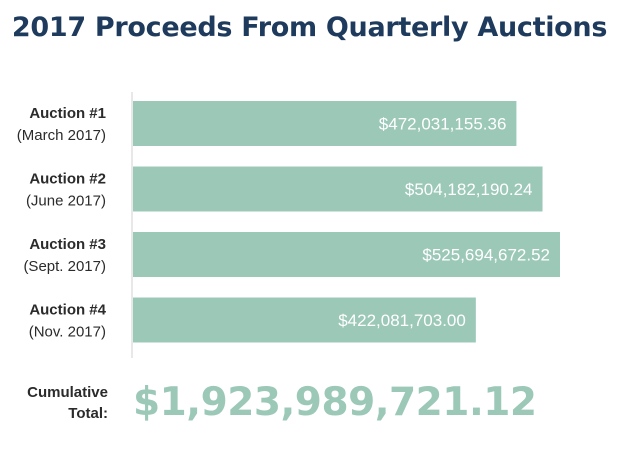  I want to click on bar-value-label-3: $525,694,672.52, so click(486, 255).